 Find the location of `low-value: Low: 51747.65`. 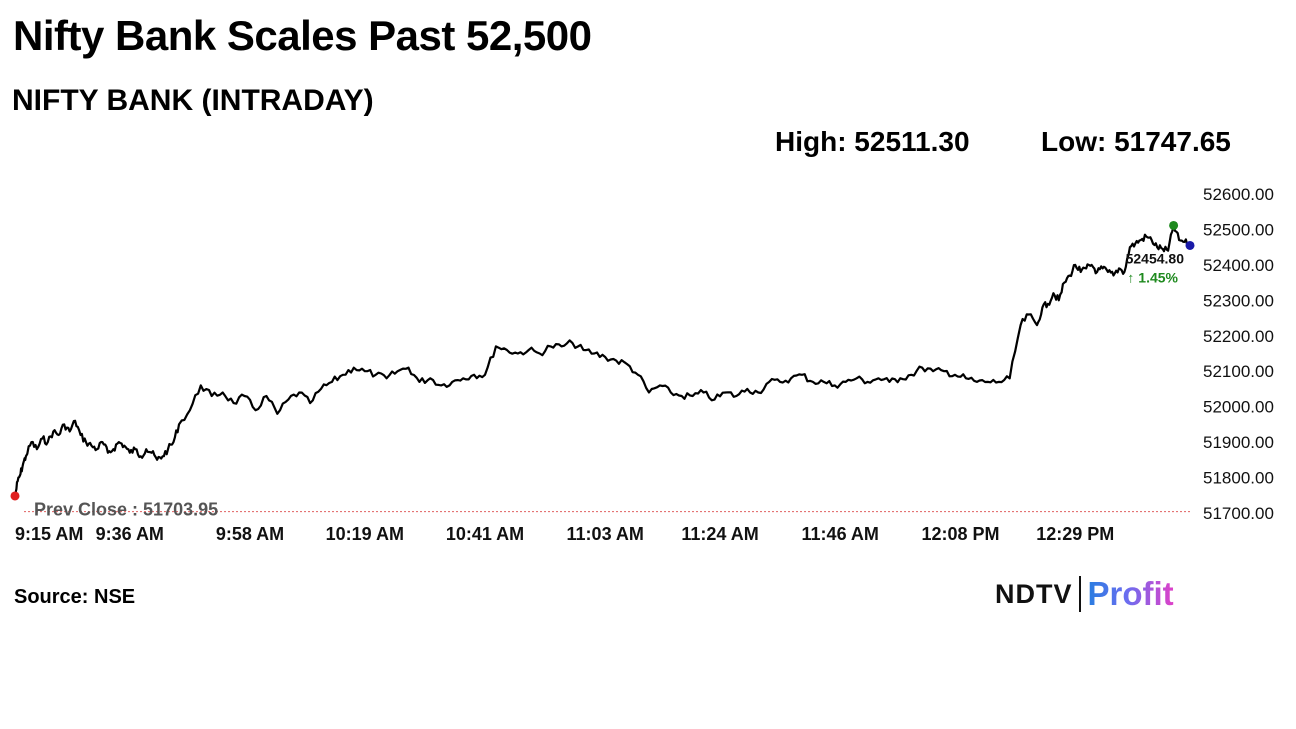

low-value: Low: 51747.65 is located at coordinates (1136, 141).